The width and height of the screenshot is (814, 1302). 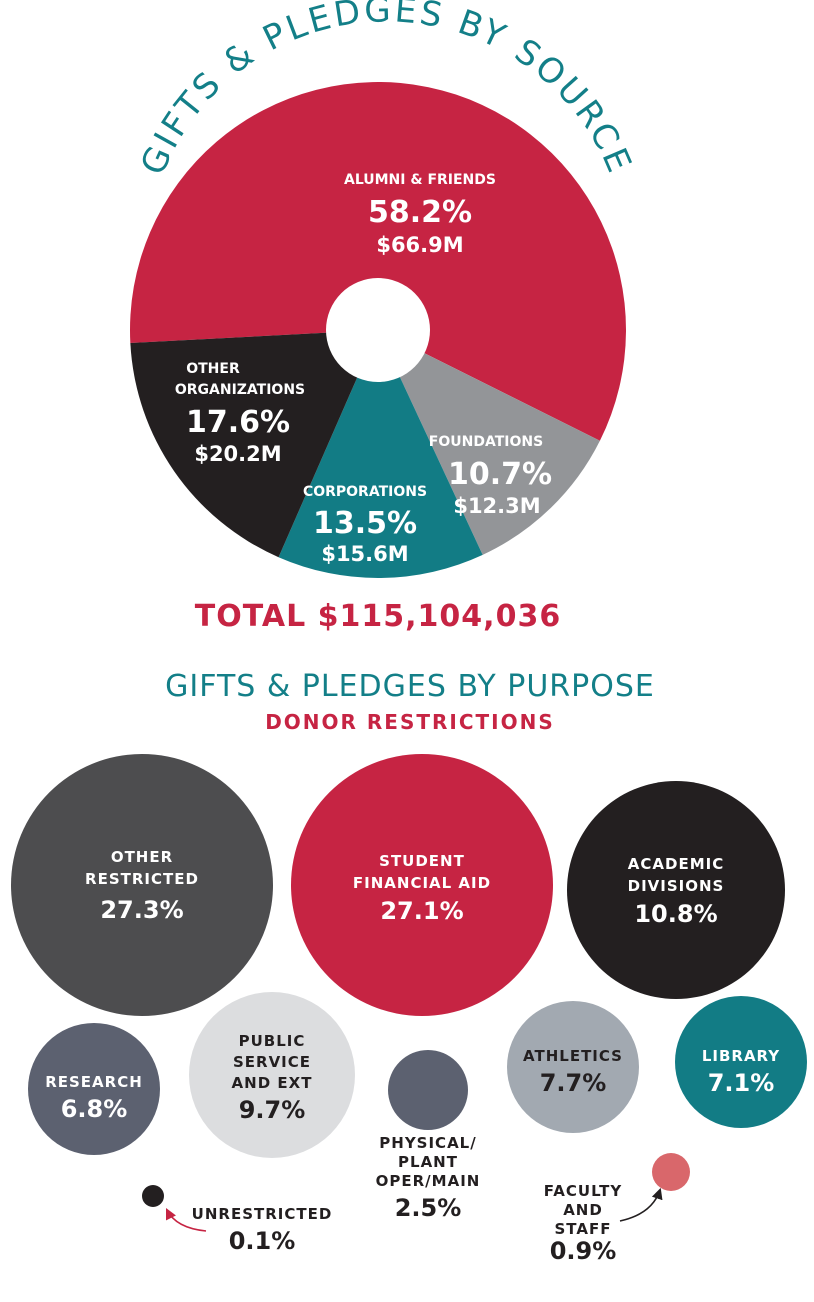 I want to click on pie-slice-corporations, so click(x=380, y=454).